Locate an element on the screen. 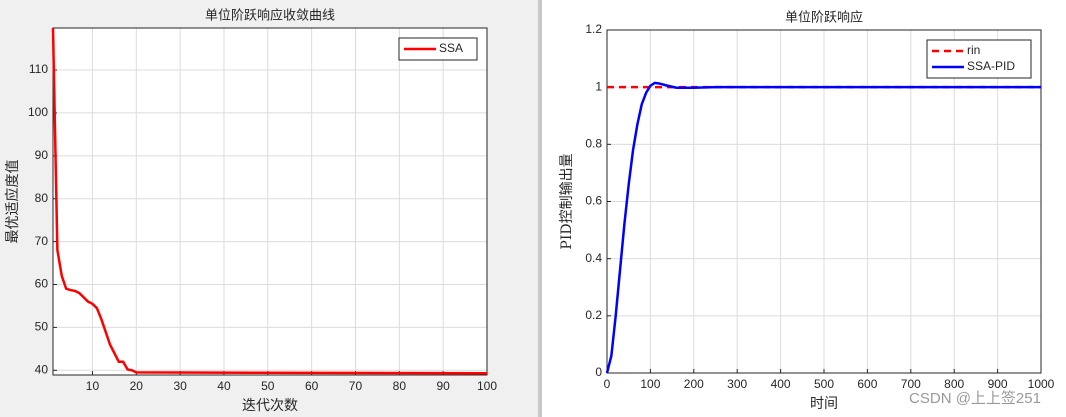 The width and height of the screenshot is (1066, 417). x-axis-label: 迭代次数 is located at coordinates (270, 406).